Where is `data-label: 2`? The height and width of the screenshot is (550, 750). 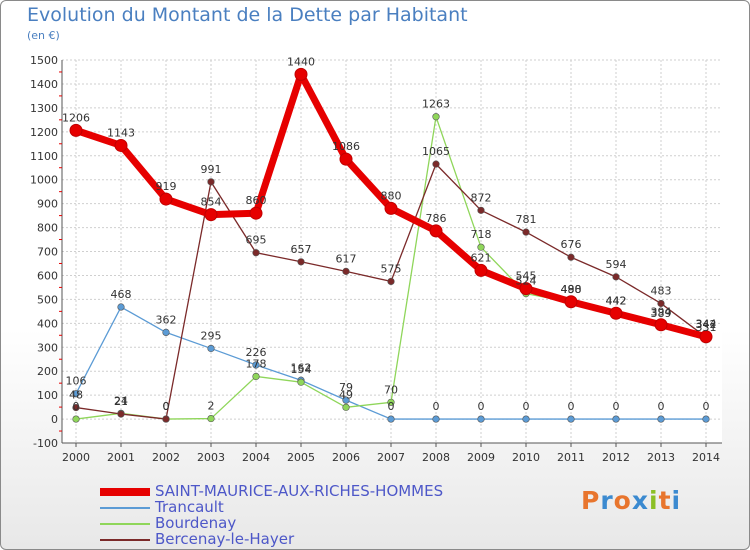
data-label: 2 is located at coordinates (211, 406).